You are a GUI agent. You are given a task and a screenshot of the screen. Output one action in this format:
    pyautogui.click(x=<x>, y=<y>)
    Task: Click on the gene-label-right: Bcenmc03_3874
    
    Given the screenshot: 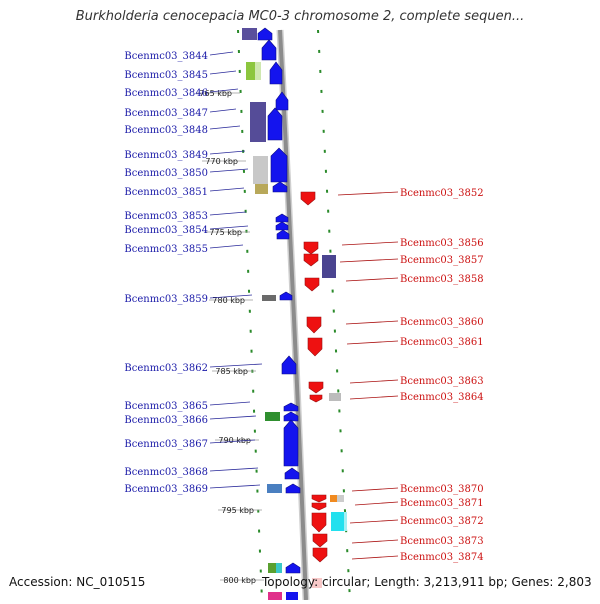 What is the action you would take?
    pyautogui.click(x=442, y=557)
    